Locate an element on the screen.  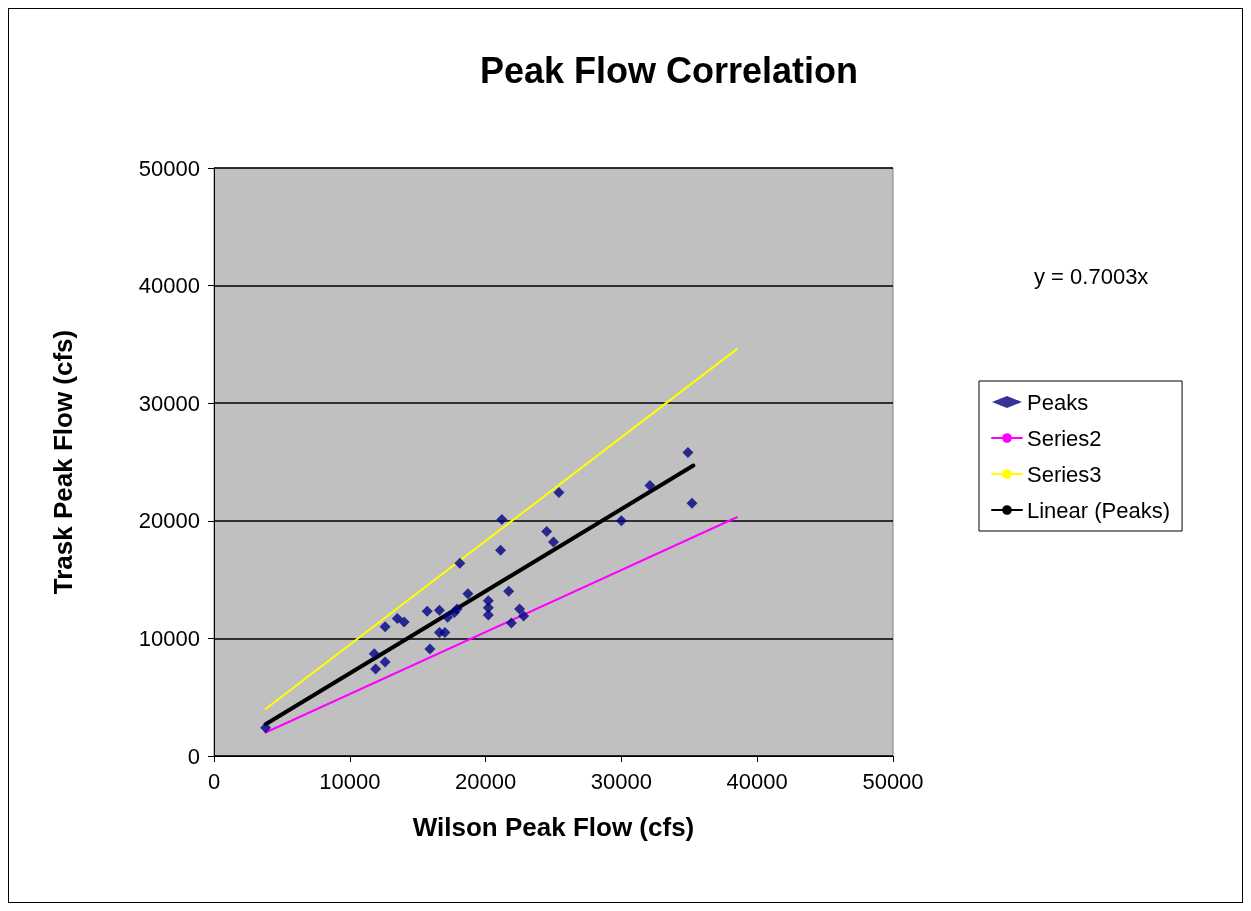
chart-title: Peak Flow Correlation is located at coordinates (669, 70).